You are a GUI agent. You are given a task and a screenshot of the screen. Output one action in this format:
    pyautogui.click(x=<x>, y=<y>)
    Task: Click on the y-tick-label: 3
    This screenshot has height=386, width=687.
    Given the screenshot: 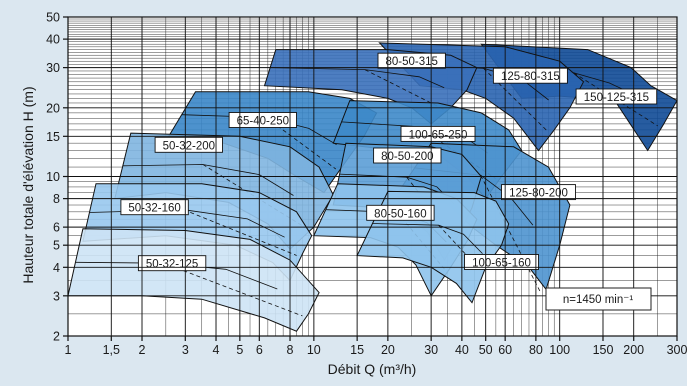 What is the action you would take?
    pyautogui.click(x=56, y=296)
    